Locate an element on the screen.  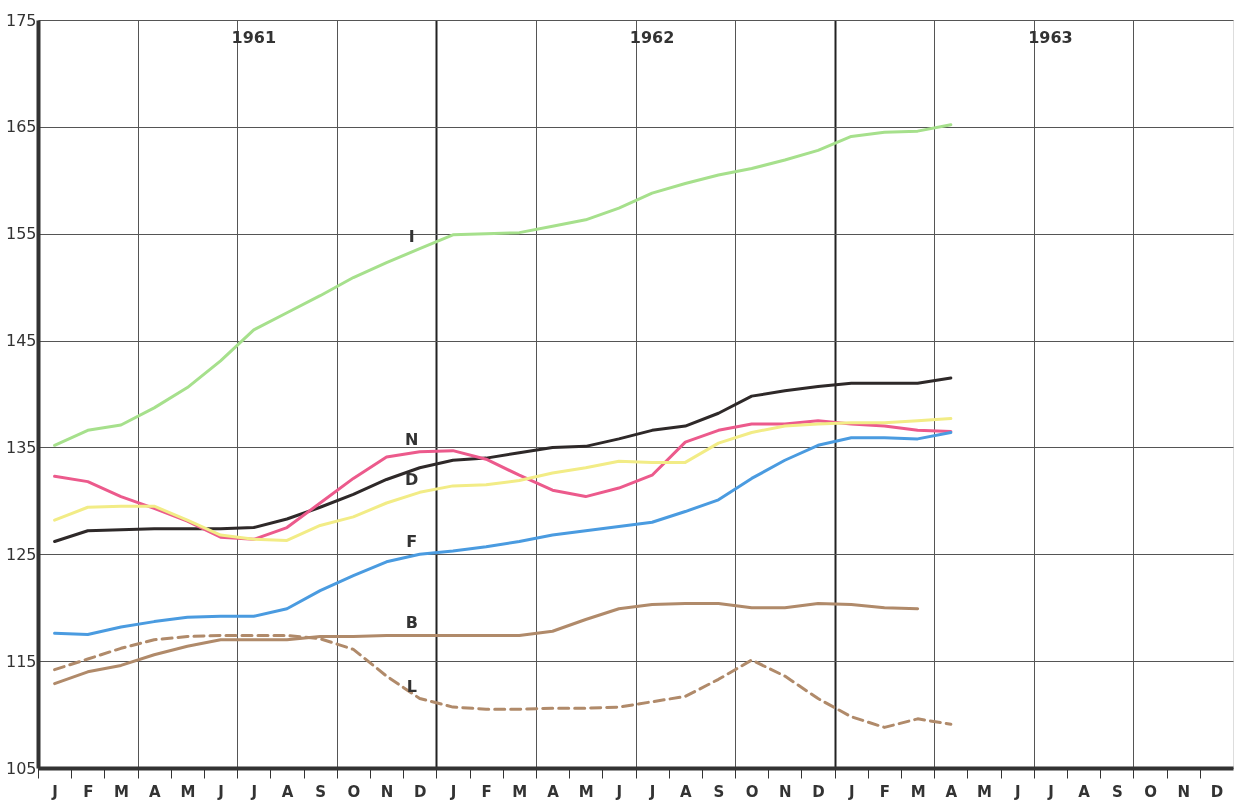
y-tick-label: 115 is located at coordinates (21, 661).